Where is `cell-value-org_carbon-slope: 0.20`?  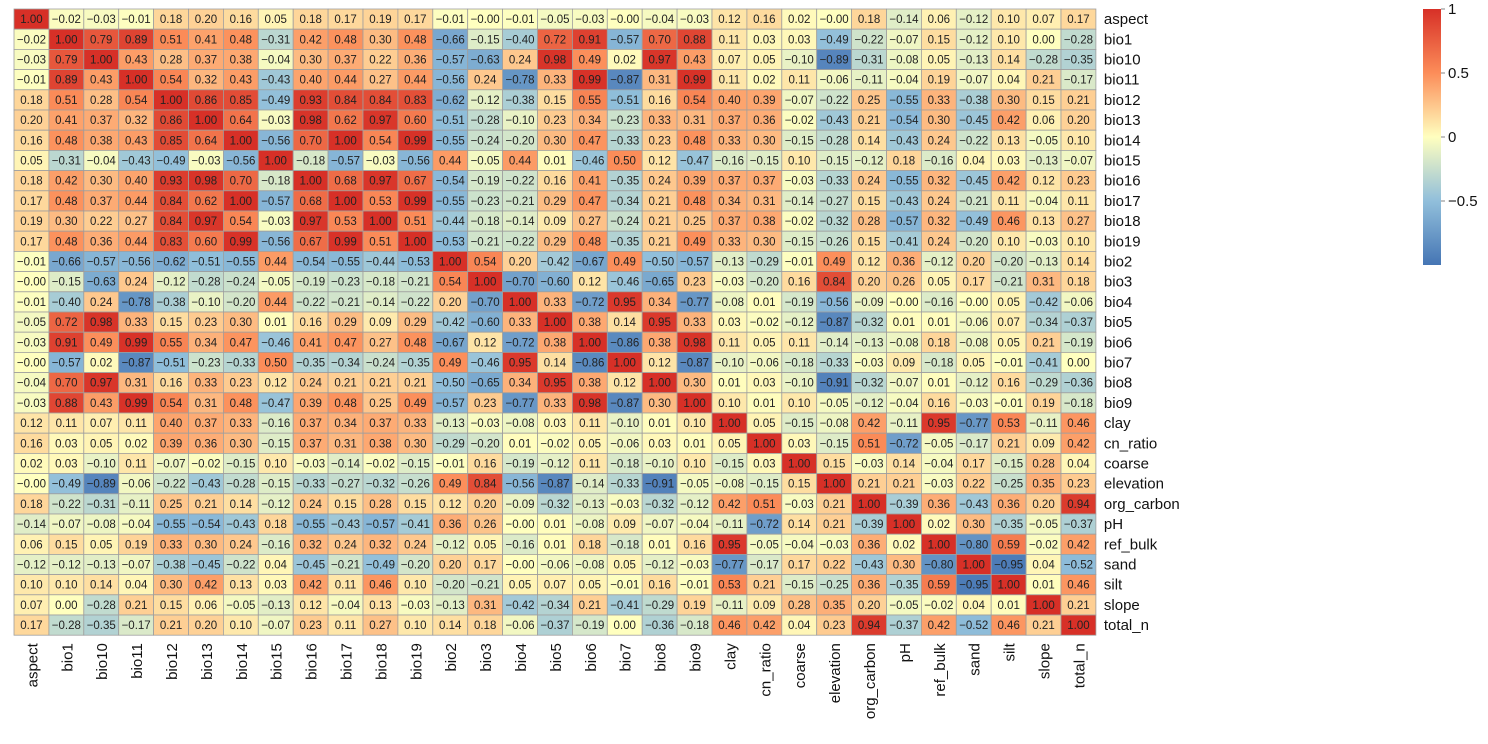
cell-value-org_carbon-slope: 0.20 is located at coordinates (1043, 505).